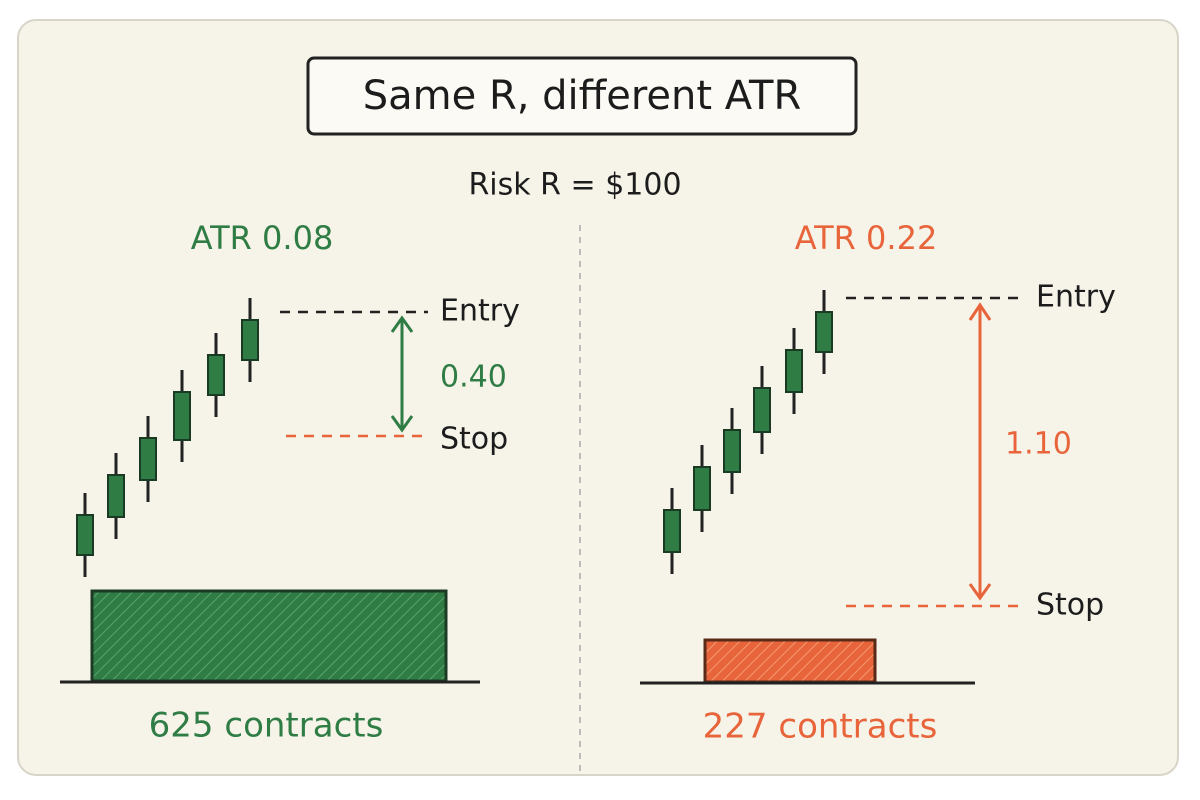 This screenshot has height=800, width=1200. I want to click on atr-label: ATR 0.08, so click(262, 238).